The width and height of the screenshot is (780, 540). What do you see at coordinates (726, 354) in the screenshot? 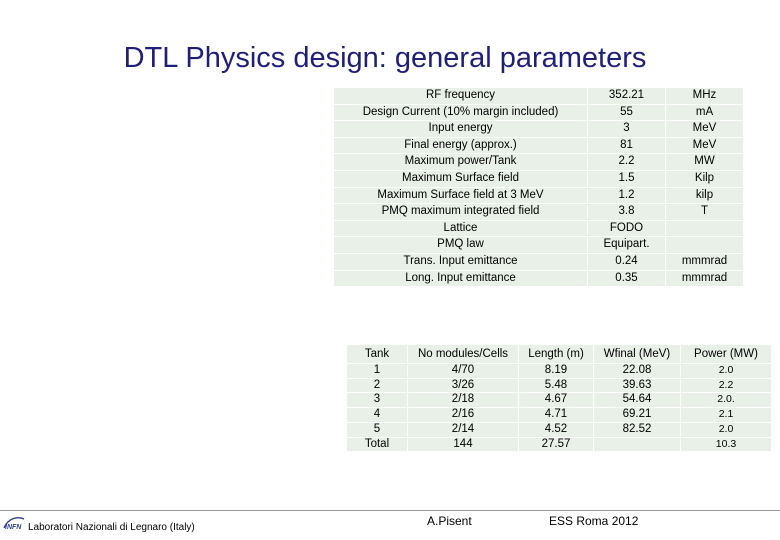
I see `header-power: Power (MW)` at bounding box center [726, 354].